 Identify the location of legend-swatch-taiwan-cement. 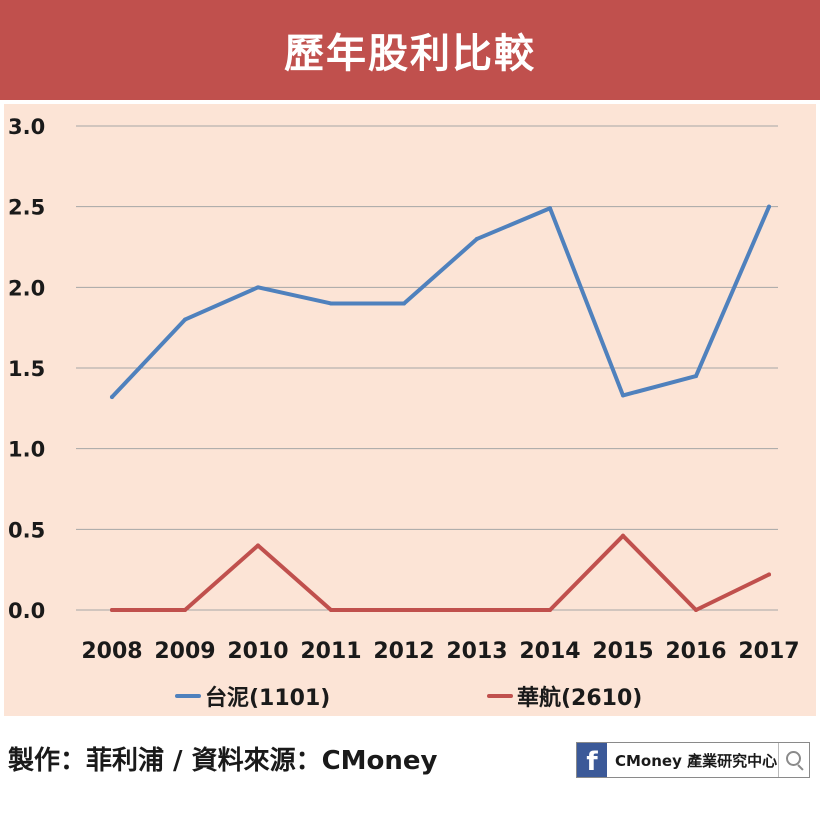
(188, 696).